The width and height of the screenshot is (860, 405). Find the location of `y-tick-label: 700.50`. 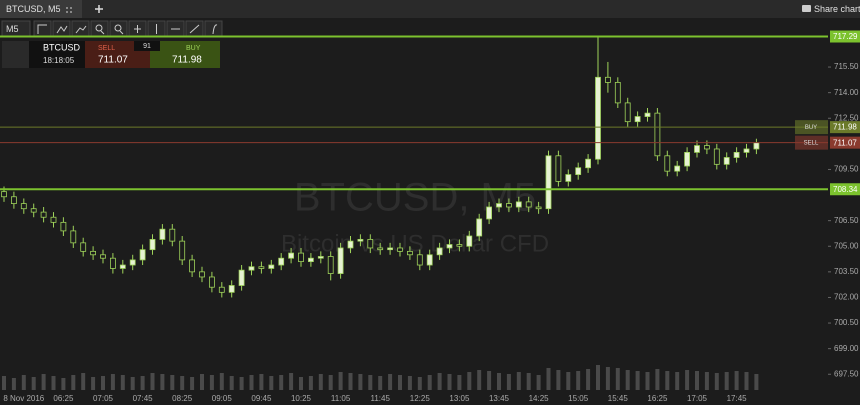

y-tick-label: 700.50 is located at coordinates (846, 322).